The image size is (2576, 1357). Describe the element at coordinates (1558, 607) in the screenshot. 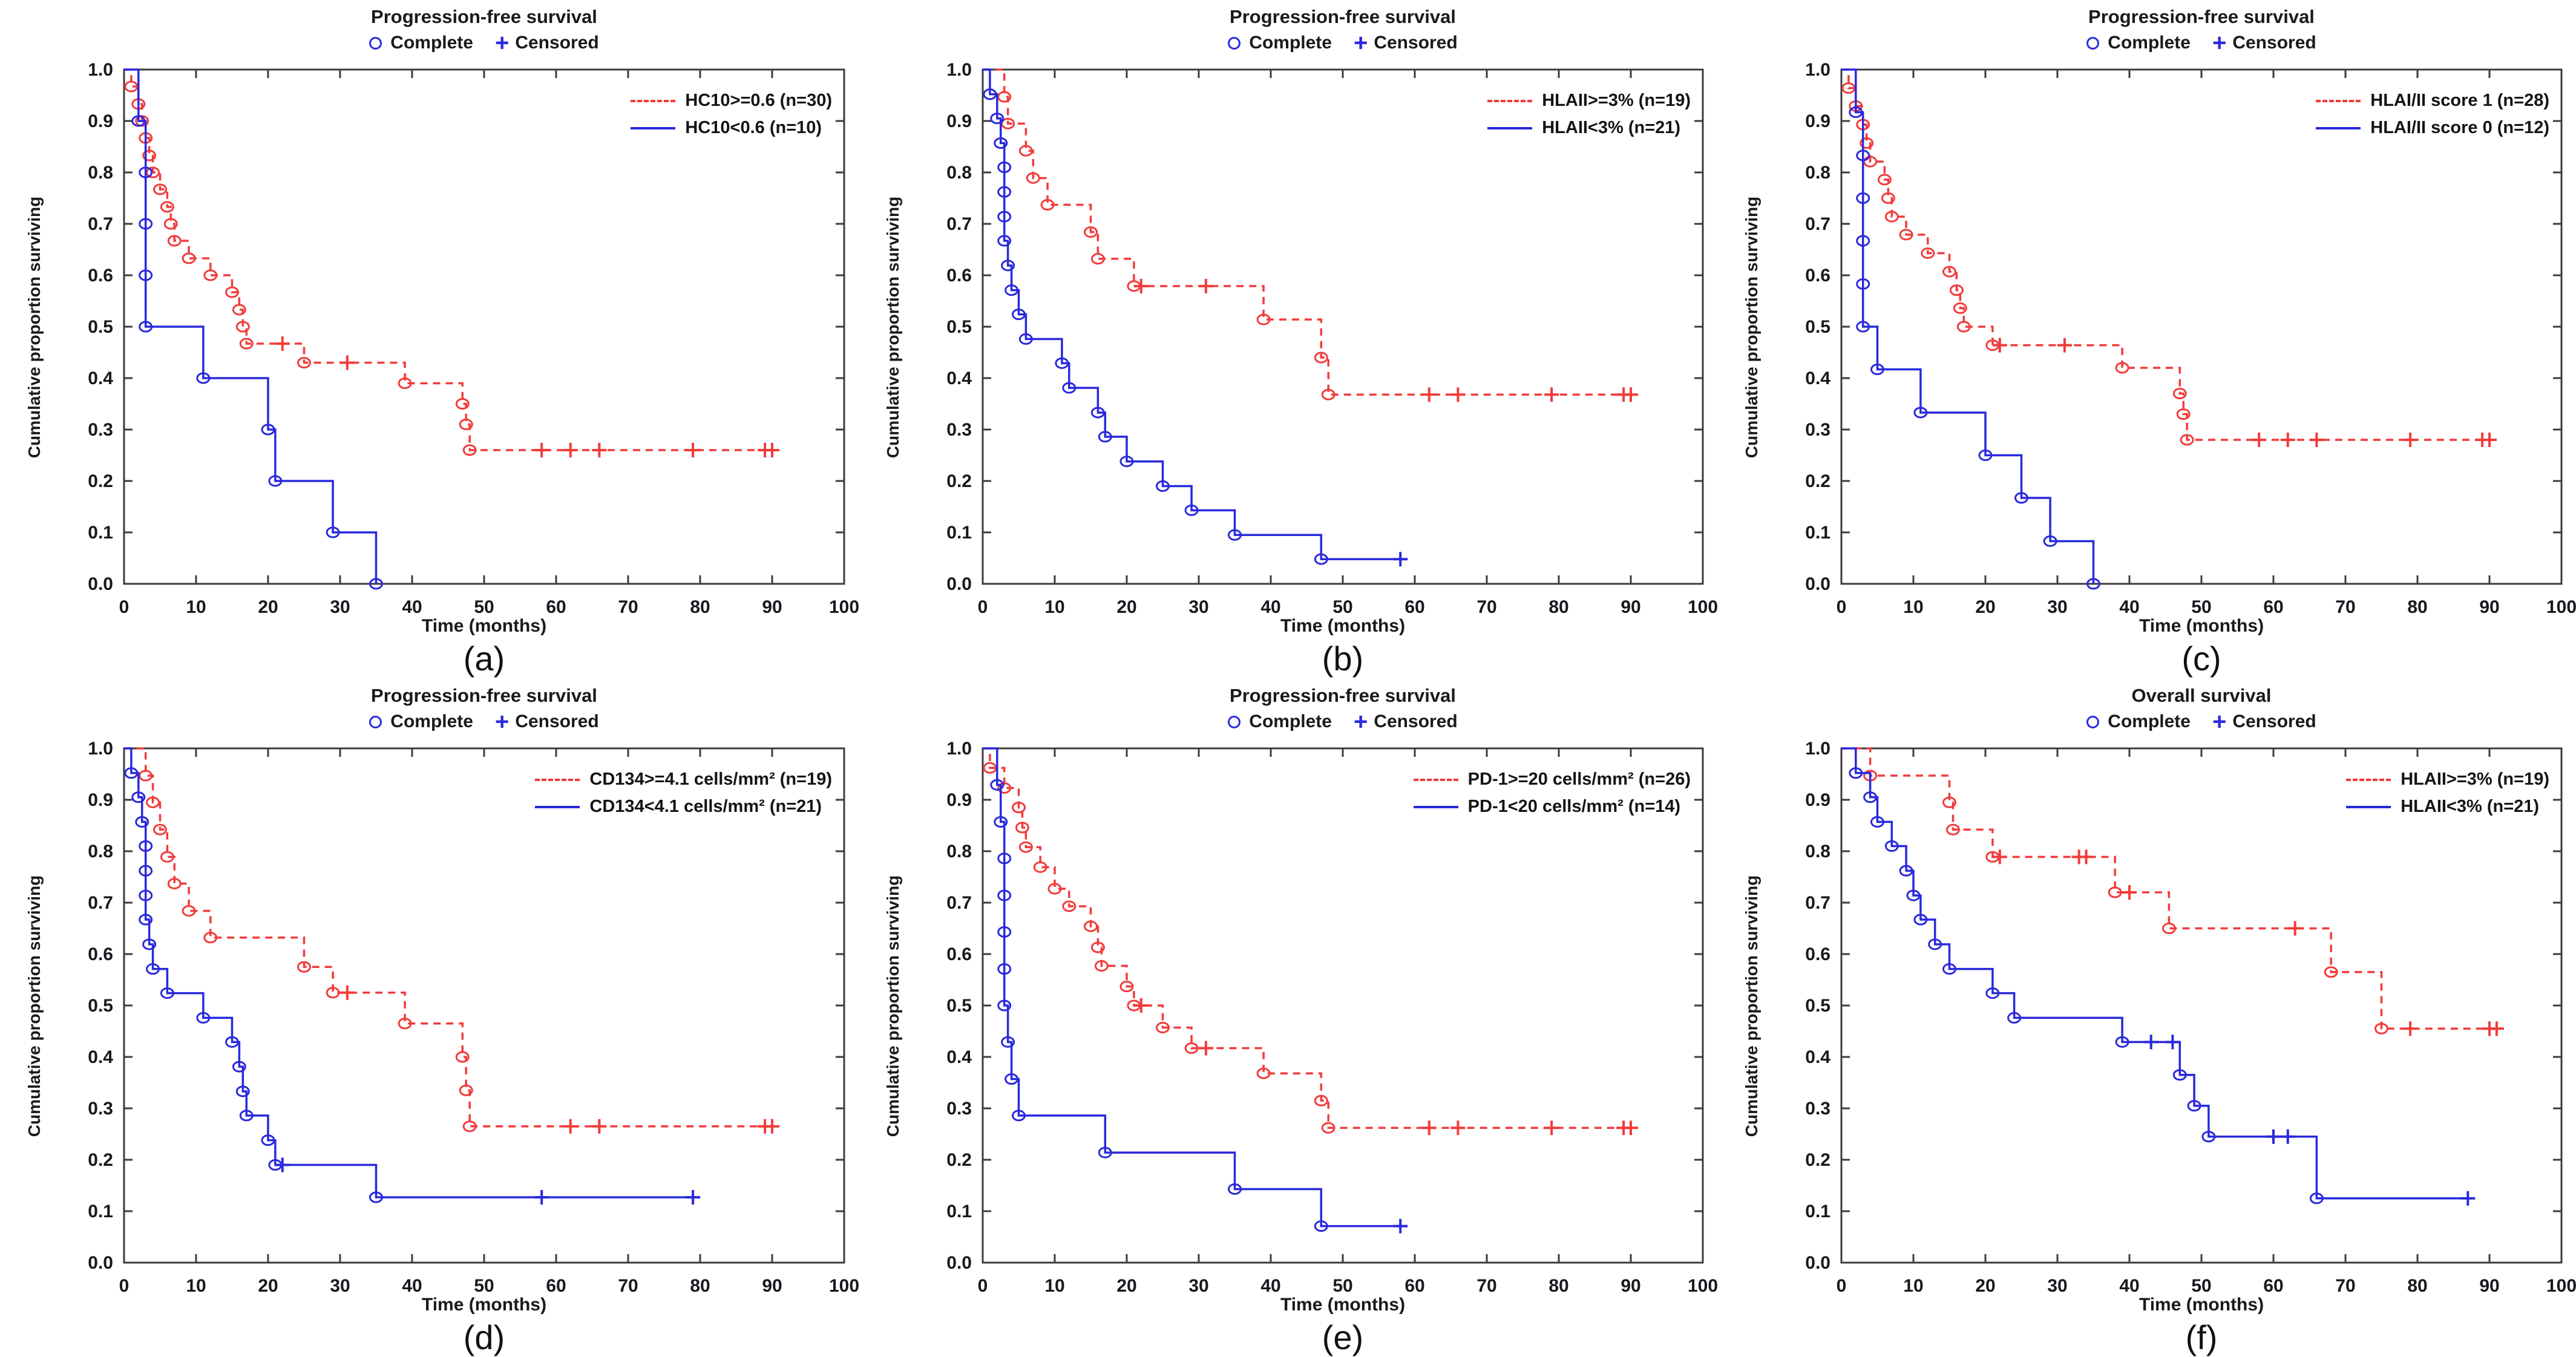

I see `x-tick-label: 80` at that location.